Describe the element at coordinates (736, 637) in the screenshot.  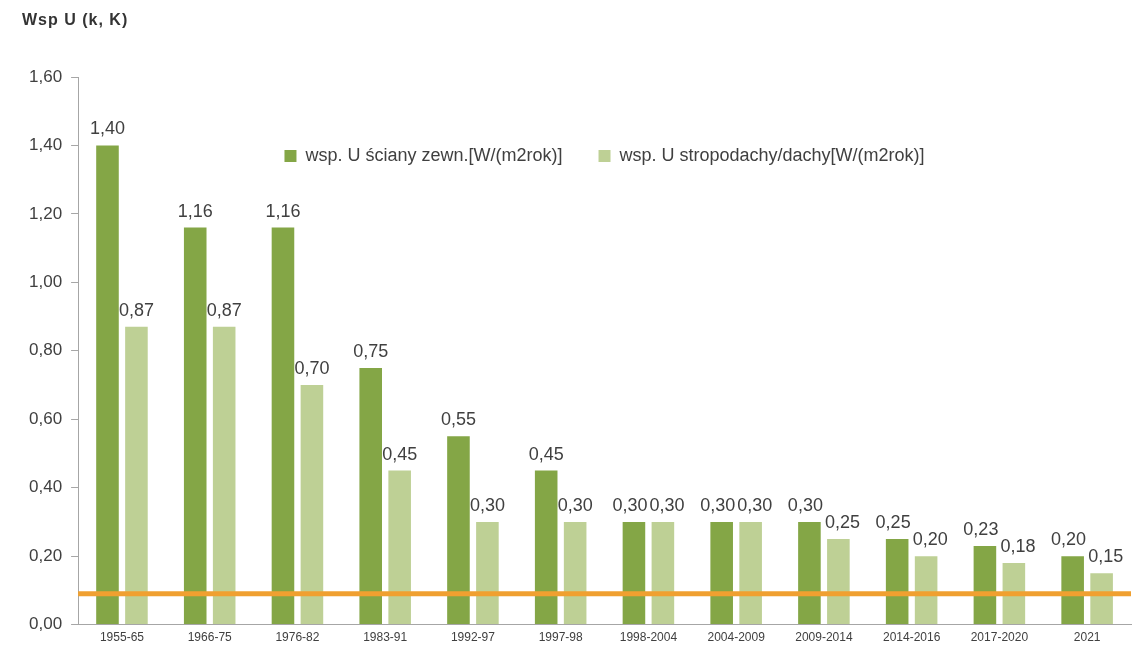
I see `x-tick-label: 2004-2009` at that location.